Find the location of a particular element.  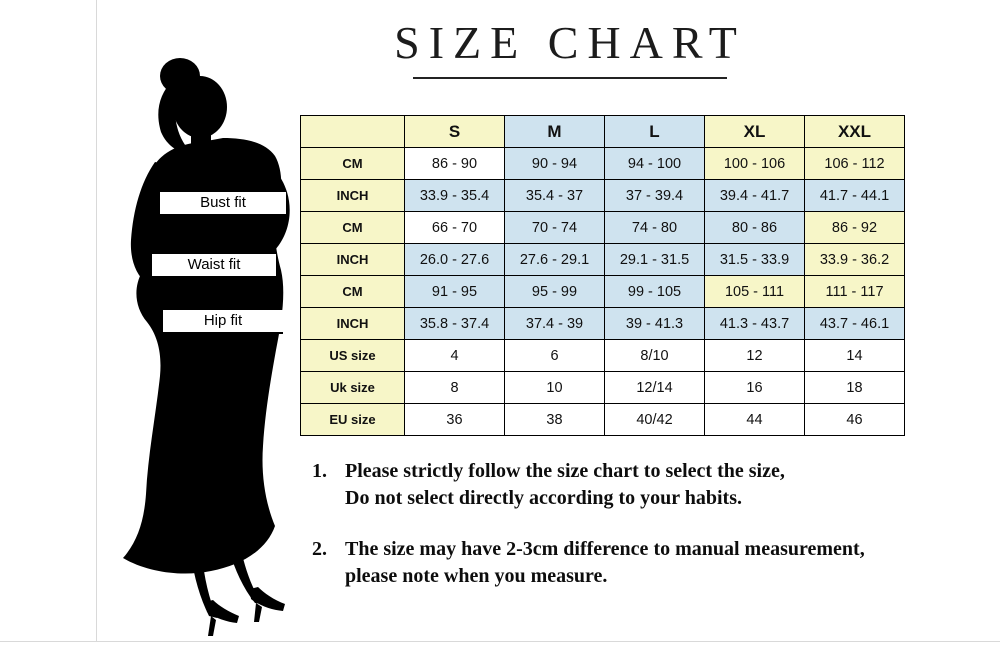

column-header-blank is located at coordinates (352, 131).